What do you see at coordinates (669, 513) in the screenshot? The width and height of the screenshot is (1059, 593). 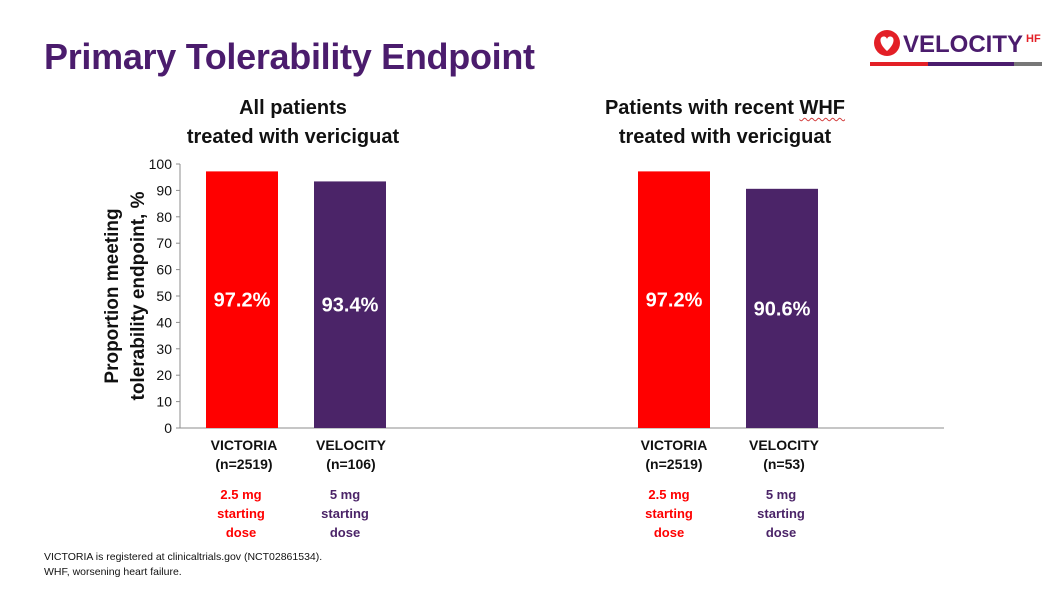 I see `dose-label-victoria-whf: 2.5 mg starting dose` at bounding box center [669, 513].